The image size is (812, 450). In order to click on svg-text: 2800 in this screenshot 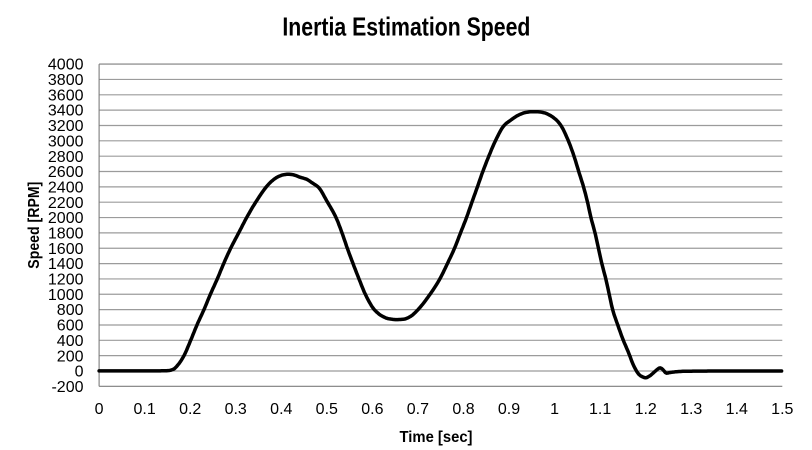, I will do `click(66, 157)`.